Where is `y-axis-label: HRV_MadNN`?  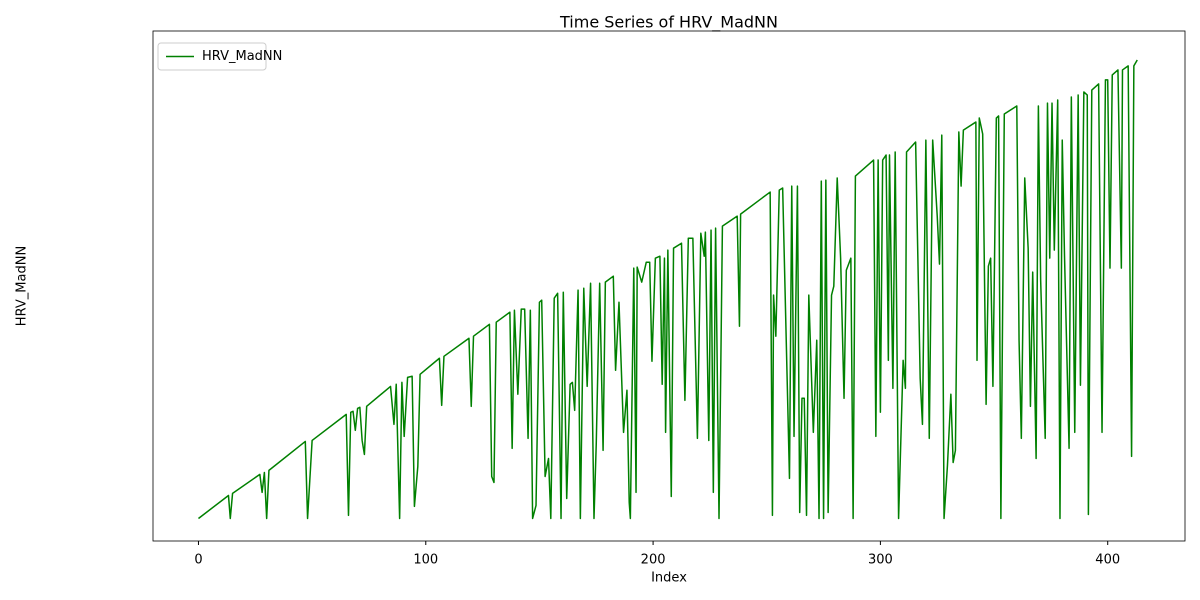 y-axis-label: HRV_MadNN is located at coordinates (22, 286).